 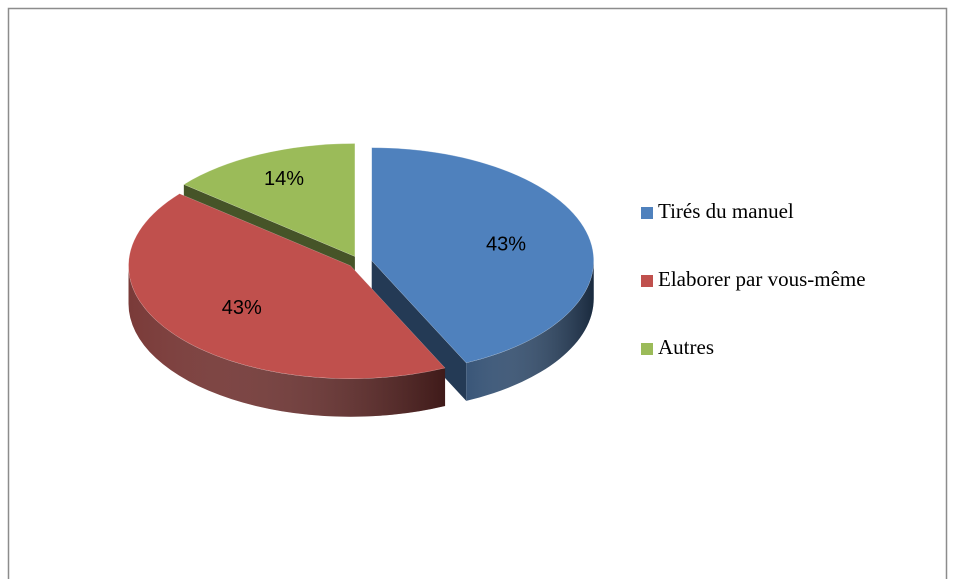 I want to click on pie-slice, so click(x=287, y=305).